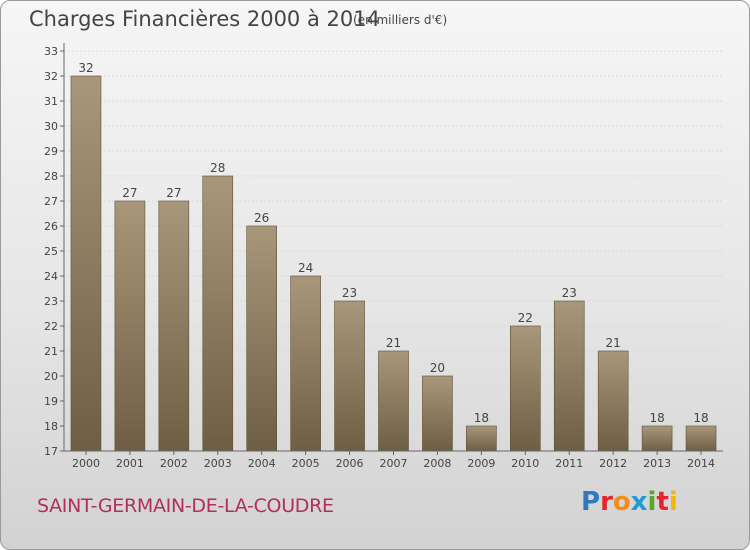 This screenshot has height=550, width=750. I want to click on y-tick-label: 18, so click(51, 426).